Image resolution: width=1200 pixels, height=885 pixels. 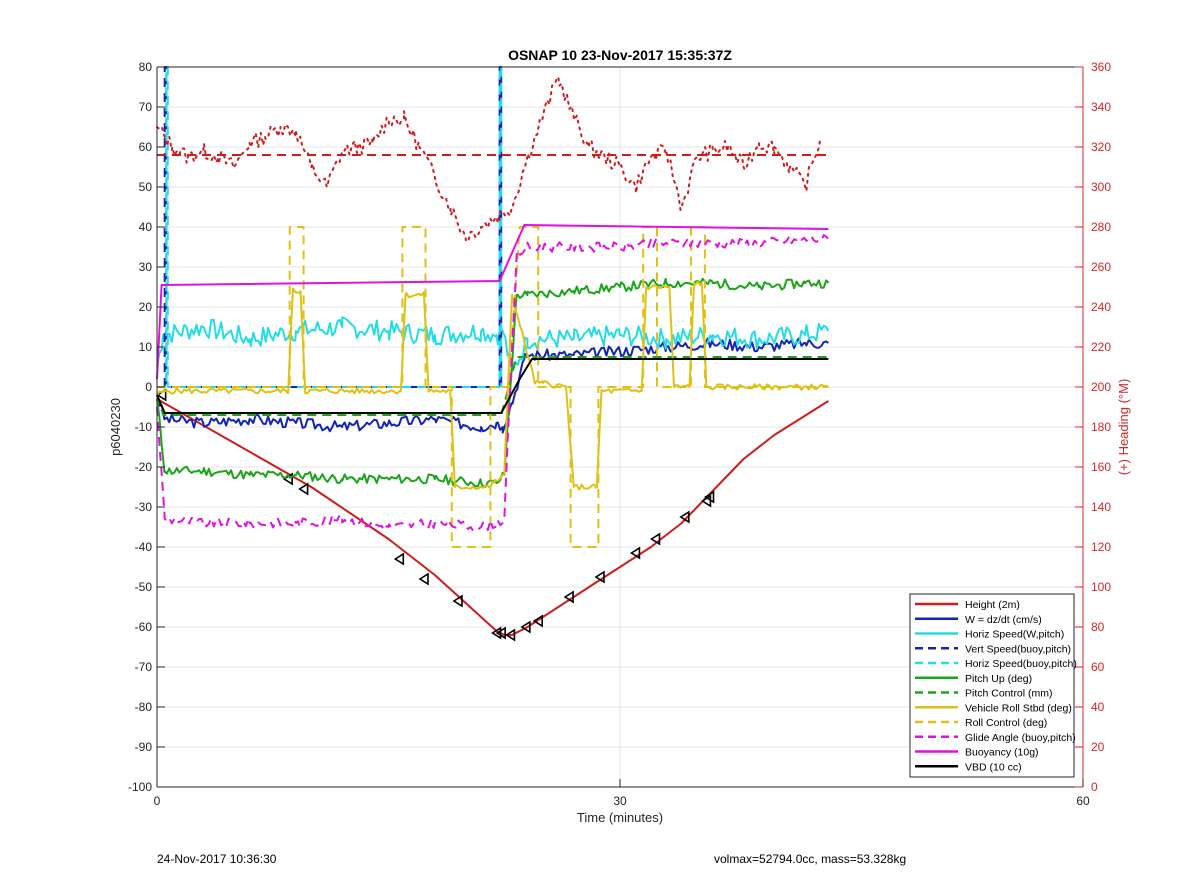 I want to click on y-tick-label: -20, so click(x=144, y=467).